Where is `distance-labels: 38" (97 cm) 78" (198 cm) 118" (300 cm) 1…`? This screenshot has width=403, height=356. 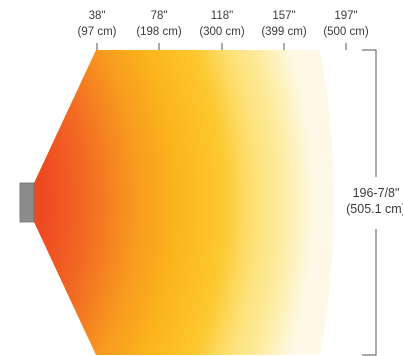 distance-labels: 38" (97 cm) 78" (198 cm) 118" (300 cm) 1… is located at coordinates (223, 24).